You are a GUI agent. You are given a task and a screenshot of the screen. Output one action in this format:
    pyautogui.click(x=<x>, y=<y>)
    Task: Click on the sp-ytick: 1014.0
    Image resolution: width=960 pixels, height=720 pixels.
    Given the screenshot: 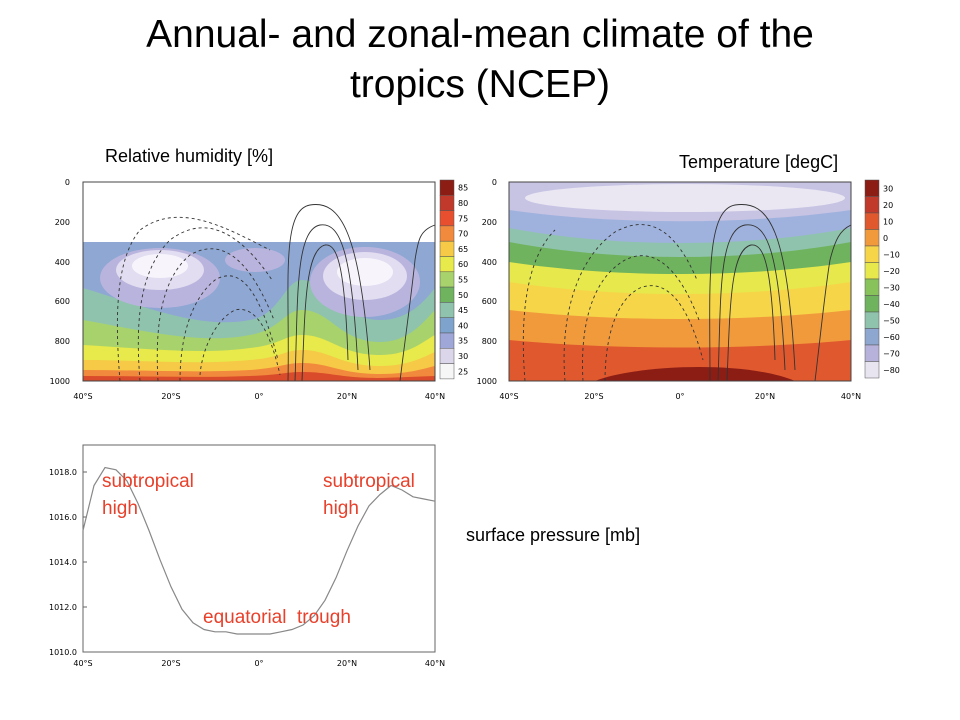 What is the action you would take?
    pyautogui.click(x=63, y=562)
    